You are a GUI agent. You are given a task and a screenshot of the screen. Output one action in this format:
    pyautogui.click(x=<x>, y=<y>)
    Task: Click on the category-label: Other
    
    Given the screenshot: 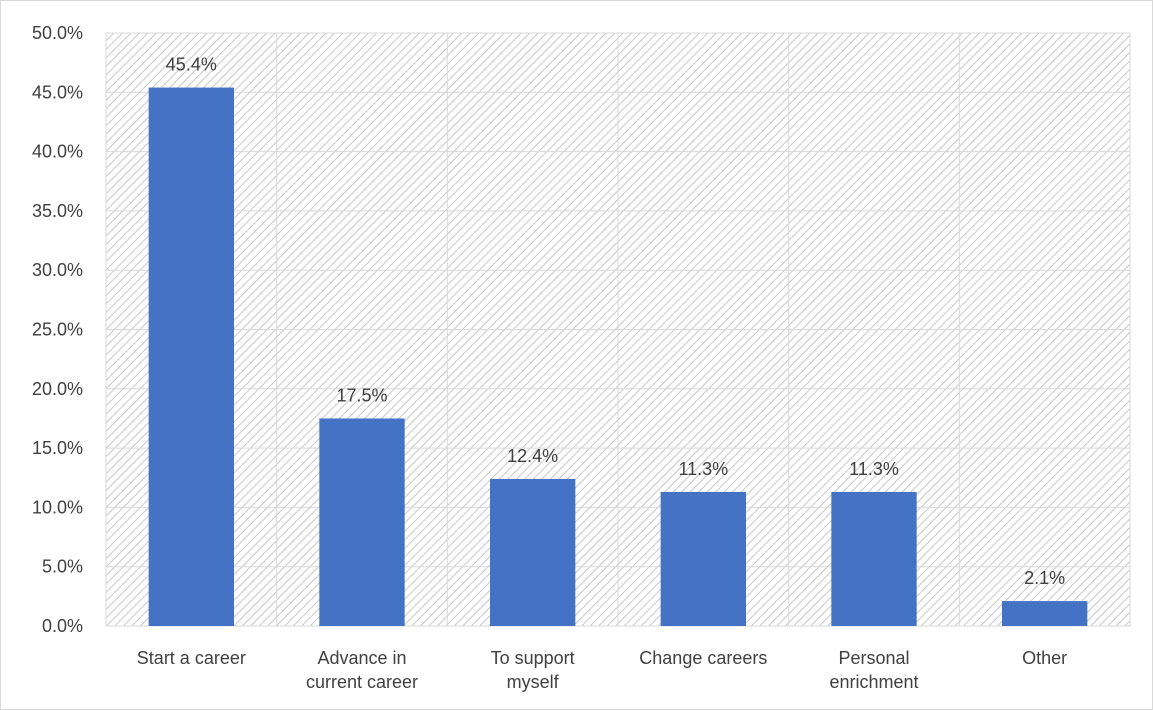 What is the action you would take?
    pyautogui.click(x=1044, y=658)
    